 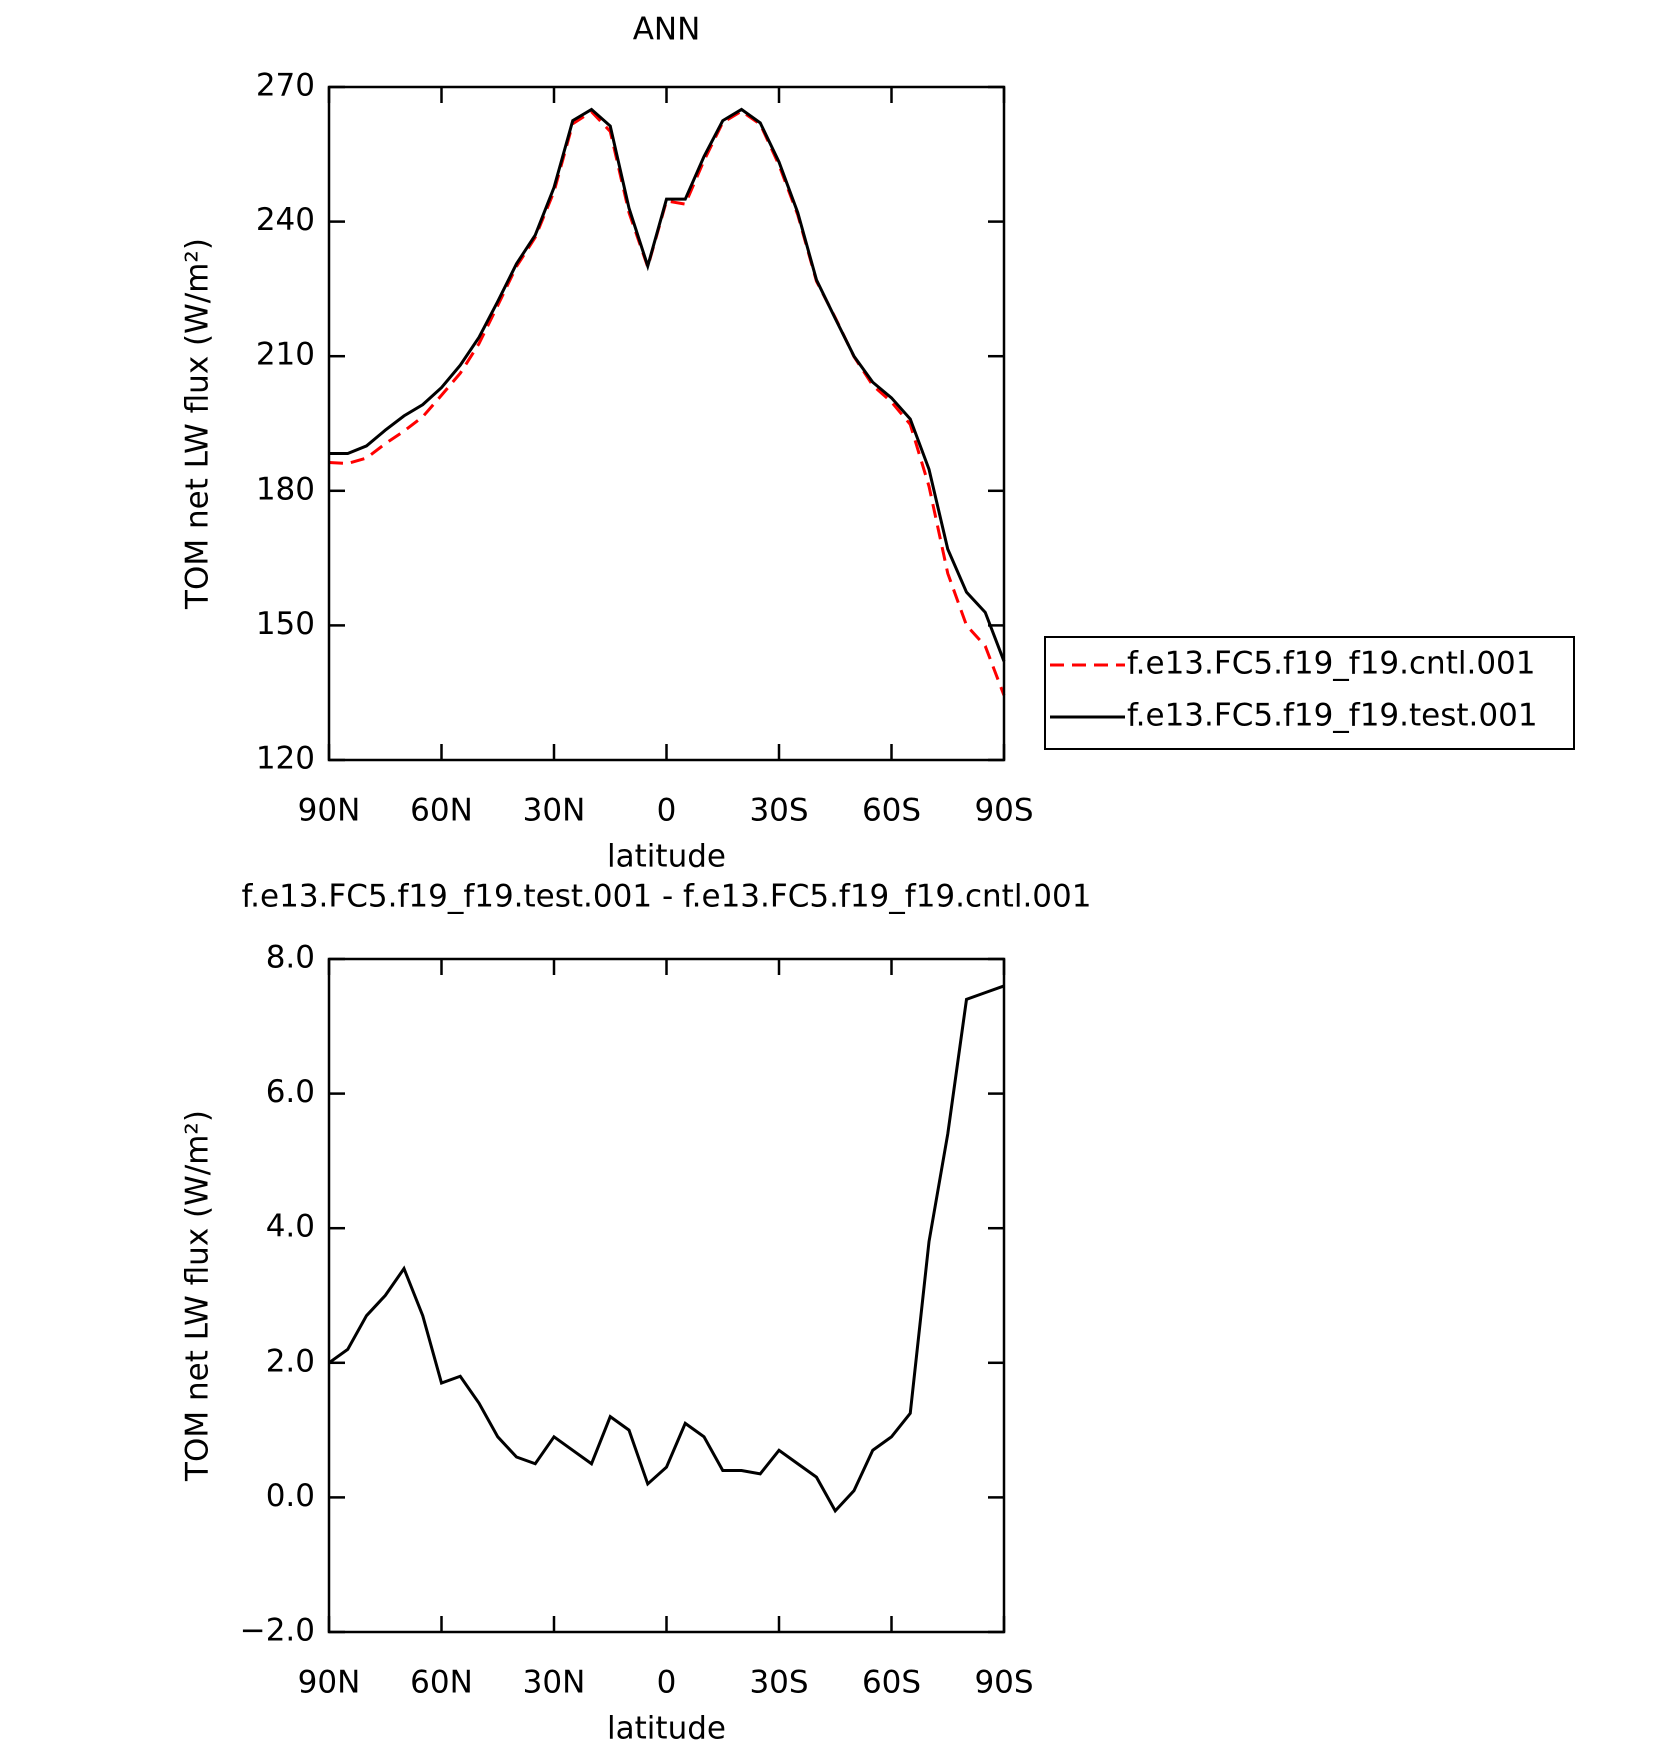 I want to click on y-tick-label: 4.0, so click(x=290, y=1227).